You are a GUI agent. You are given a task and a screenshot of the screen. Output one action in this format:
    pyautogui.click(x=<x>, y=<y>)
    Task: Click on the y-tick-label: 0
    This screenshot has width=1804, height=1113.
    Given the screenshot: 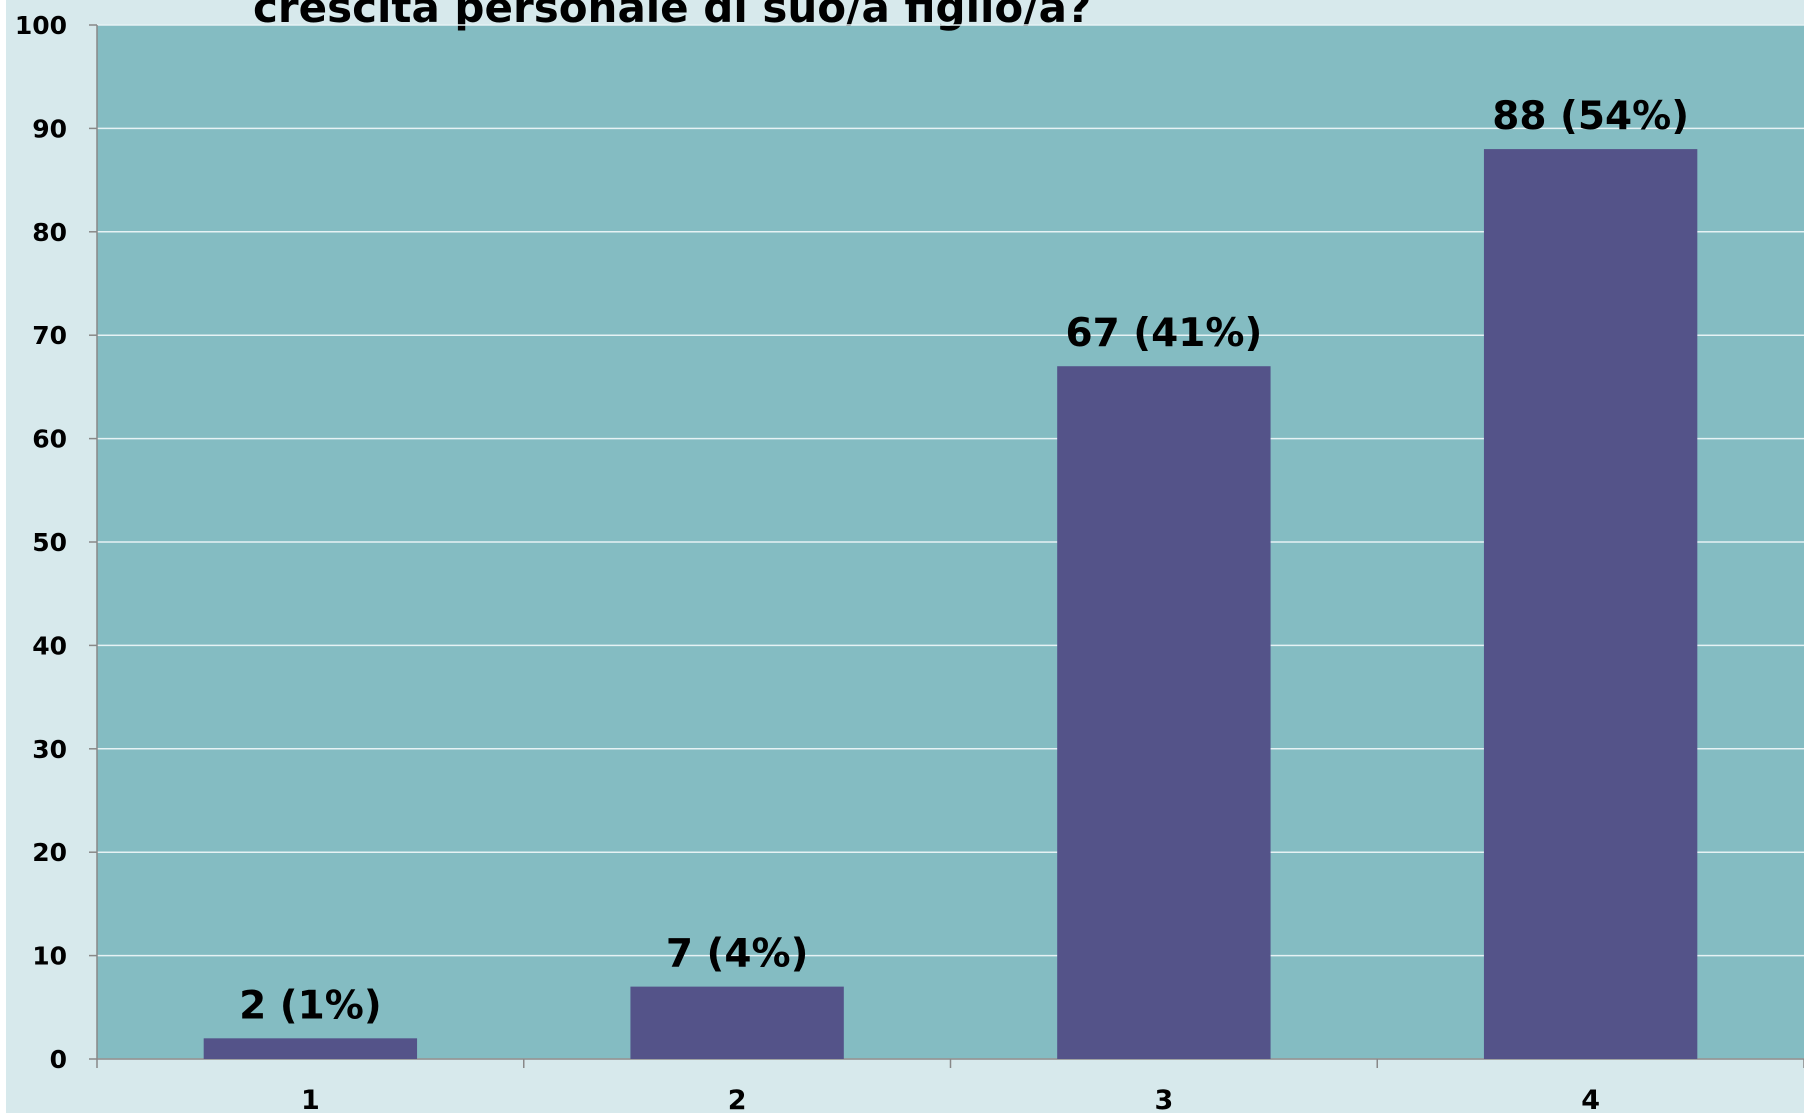 What is the action you would take?
    pyautogui.click(x=58, y=1059)
    